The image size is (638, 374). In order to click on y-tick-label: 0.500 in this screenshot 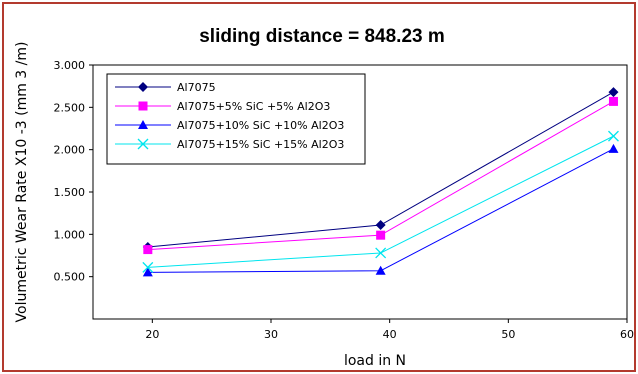, I will do `click(70, 277)`.